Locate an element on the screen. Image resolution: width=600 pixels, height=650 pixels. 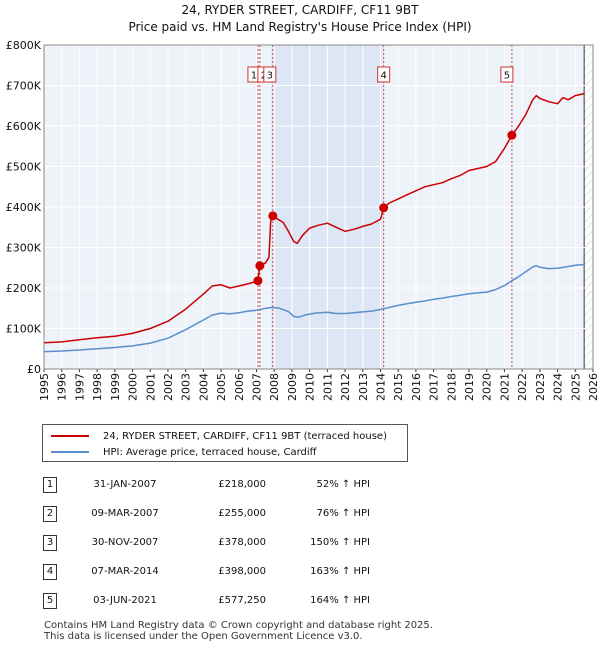
table-row: 4 07-MAR-2014 £398,000 163% ↑ HPI is located at coordinates (300, 573).